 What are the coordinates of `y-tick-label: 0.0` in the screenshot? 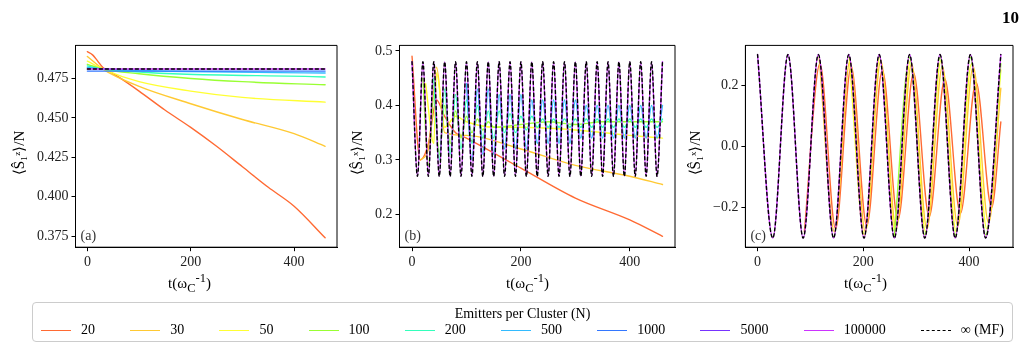 It's located at (729, 145).